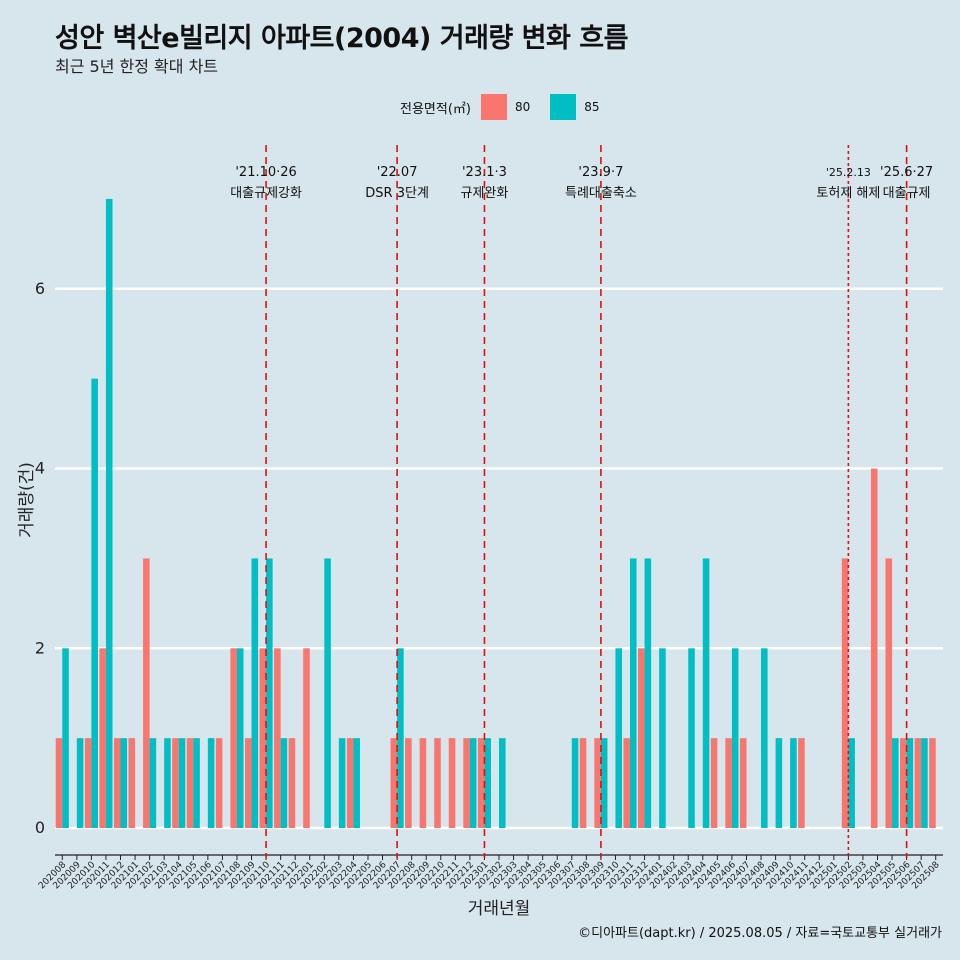 The height and width of the screenshot is (960, 960). What do you see at coordinates (510, 107) in the screenshot?
I see `legend: 전용면적(㎡) 80 85` at bounding box center [510, 107].